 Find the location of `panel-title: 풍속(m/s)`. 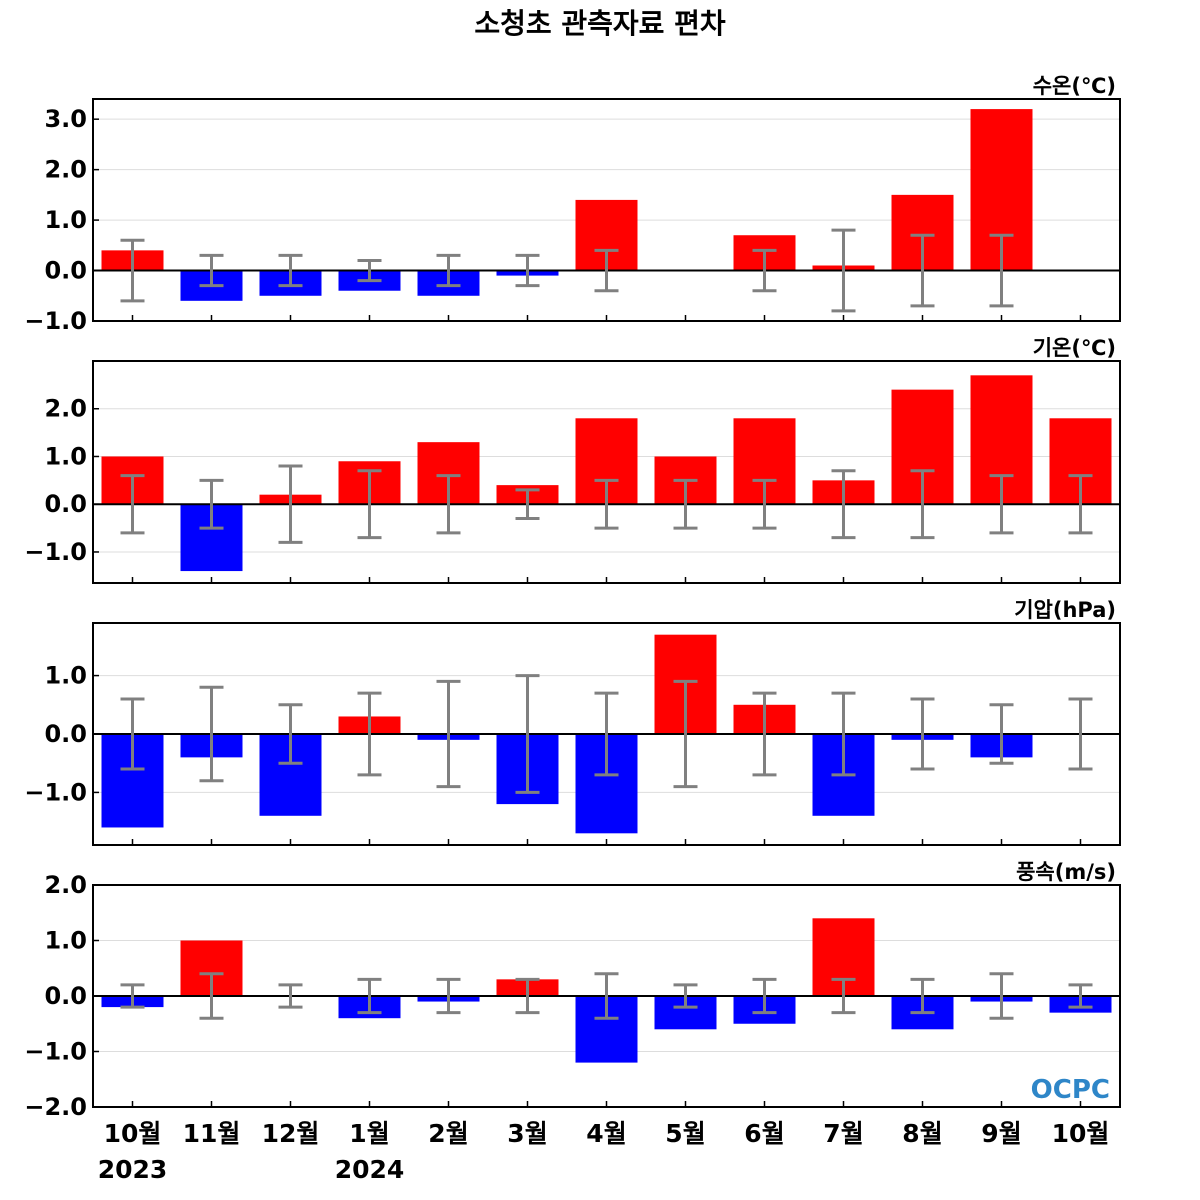

panel-title: 풍속(m/s) is located at coordinates (1066, 872).